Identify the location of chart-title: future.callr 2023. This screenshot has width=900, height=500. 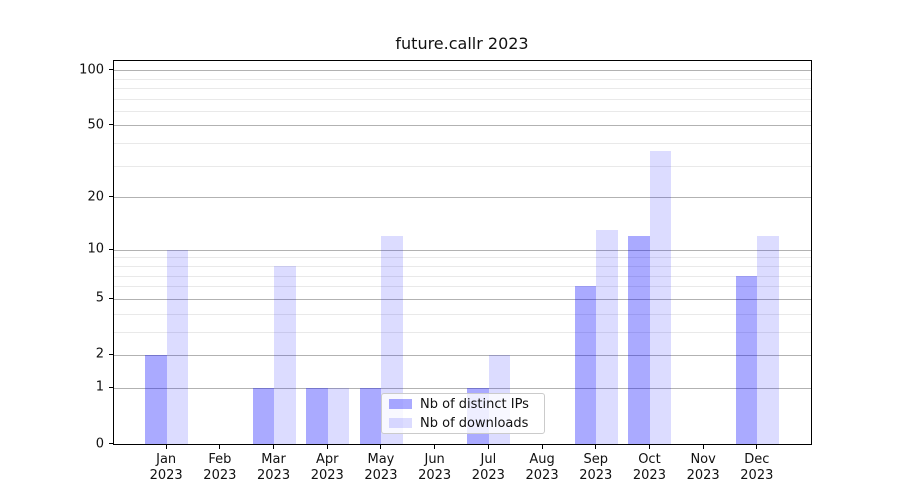
(462, 43).